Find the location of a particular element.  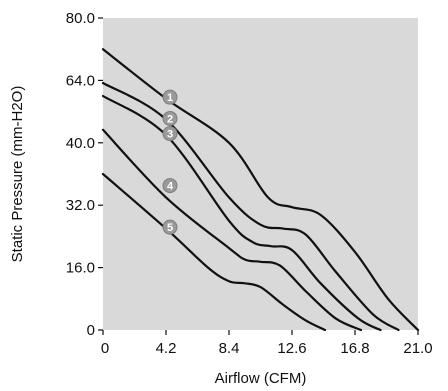

curve-label-text: 4 is located at coordinates (170, 187).